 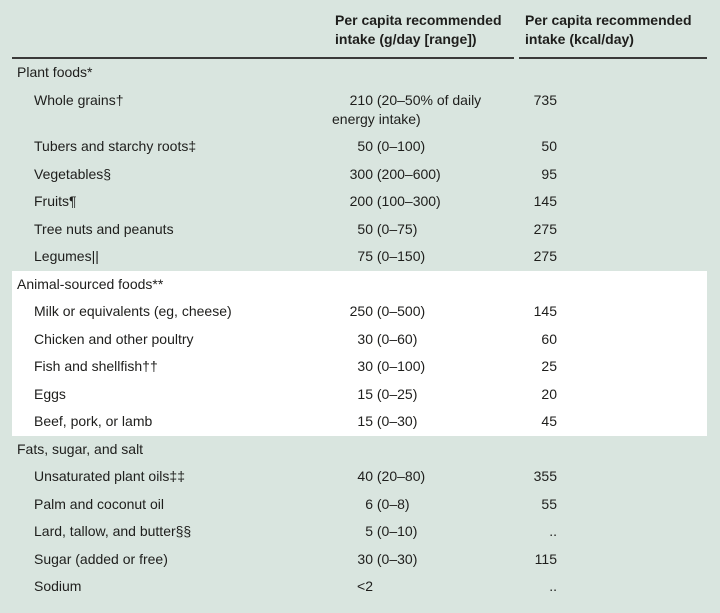 What do you see at coordinates (361, 99) in the screenshot?
I see `amount-value: 210` at bounding box center [361, 99].